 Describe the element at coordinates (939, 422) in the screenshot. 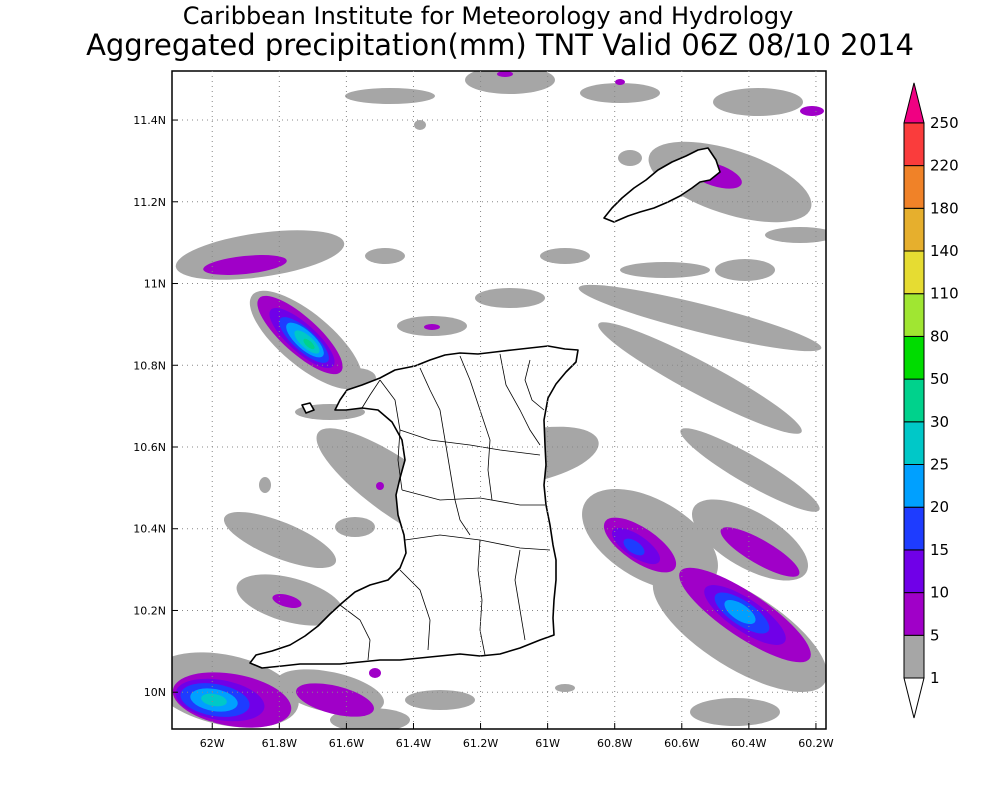

I see `colorbar-label: 30` at that location.